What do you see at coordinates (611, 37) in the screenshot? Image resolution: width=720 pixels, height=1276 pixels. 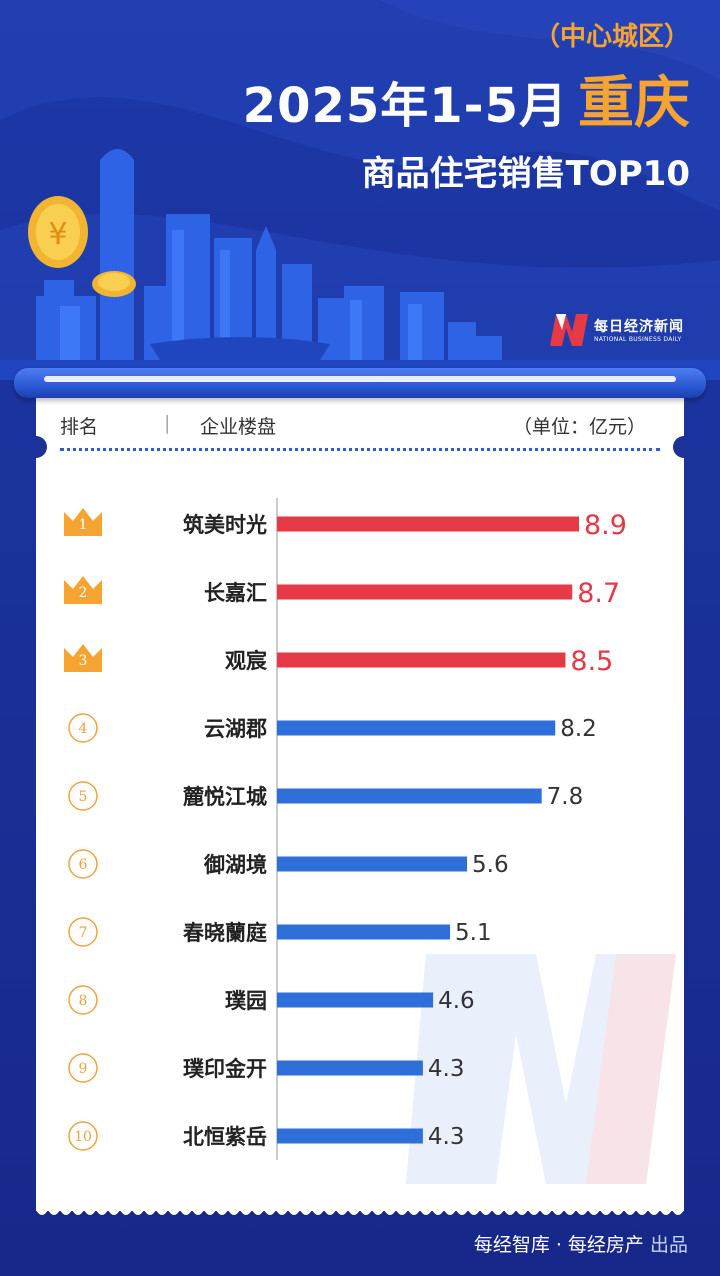 I see `region-label: （中心城区）` at bounding box center [611, 37].